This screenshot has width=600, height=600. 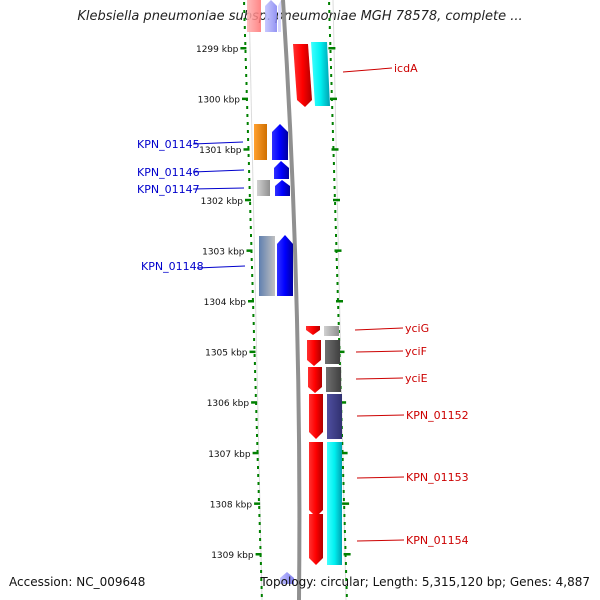 What do you see at coordinates (226, 354) in the screenshot?
I see `scale-label: 1305 kbp` at bounding box center [226, 354].